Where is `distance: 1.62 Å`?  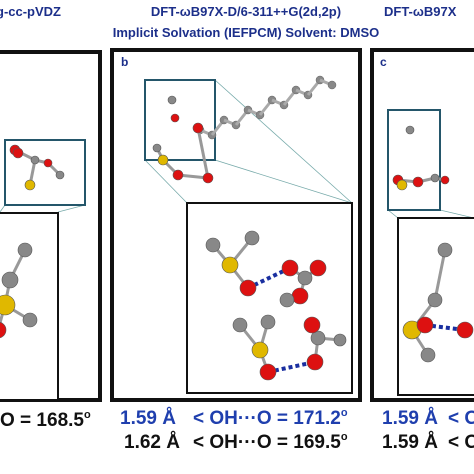
distance: 1.62 Å is located at coordinates (152, 442).